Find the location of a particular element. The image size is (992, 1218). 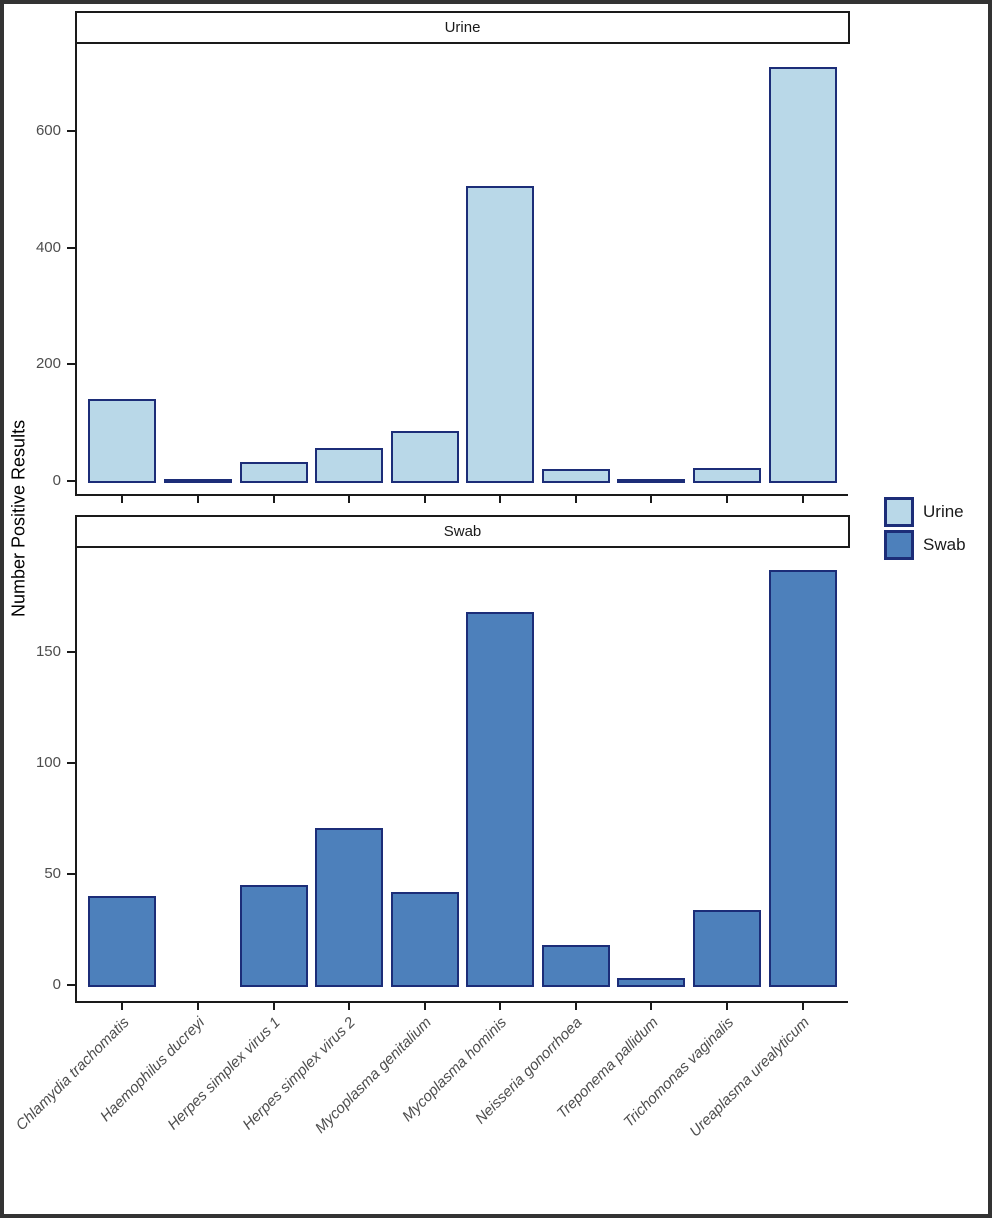

bar-urine-neisseria-gonorrhoea is located at coordinates (575, 476).